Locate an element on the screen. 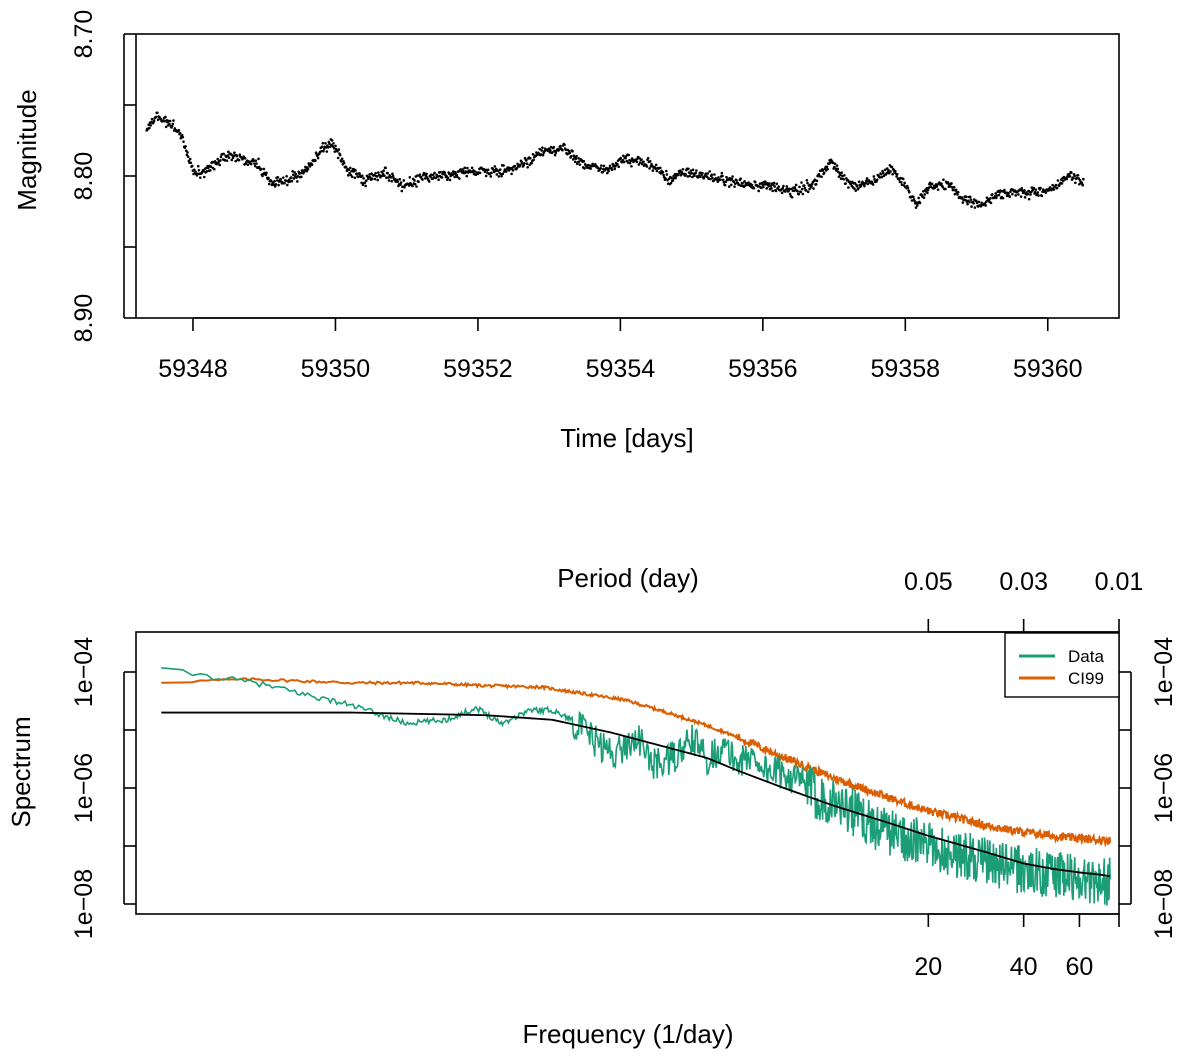 This screenshot has height=1058, width=1200. spectrum-x-label: Frequency (1/day) is located at coordinates (628, 1034).